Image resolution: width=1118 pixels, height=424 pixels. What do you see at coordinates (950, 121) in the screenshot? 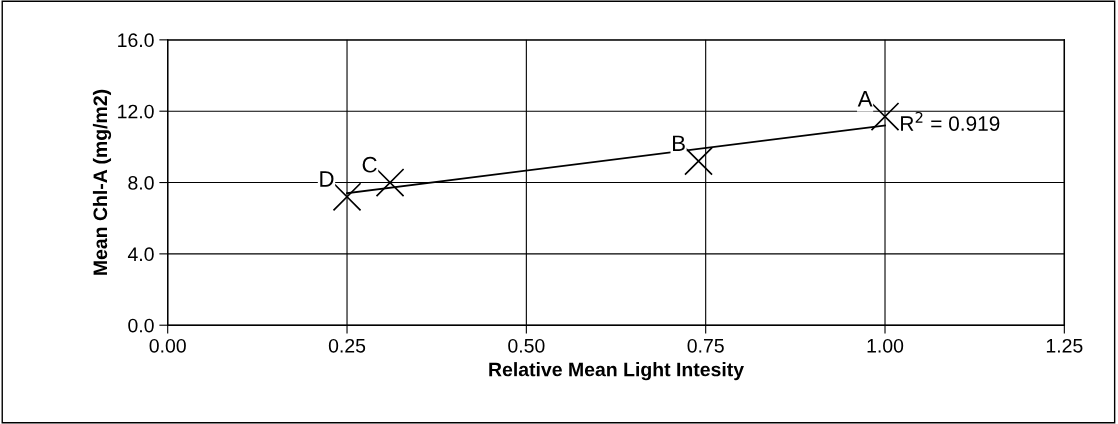
I see `annotation: R$^{2}$ = 0.919` at bounding box center [950, 121].